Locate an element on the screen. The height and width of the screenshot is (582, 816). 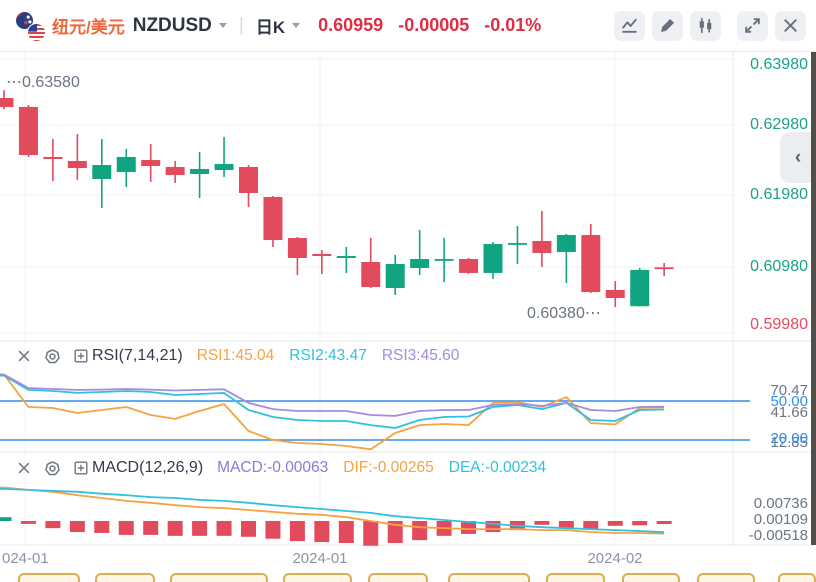
collapse-axis-panel-button: ‹ is located at coordinates (798, 157).